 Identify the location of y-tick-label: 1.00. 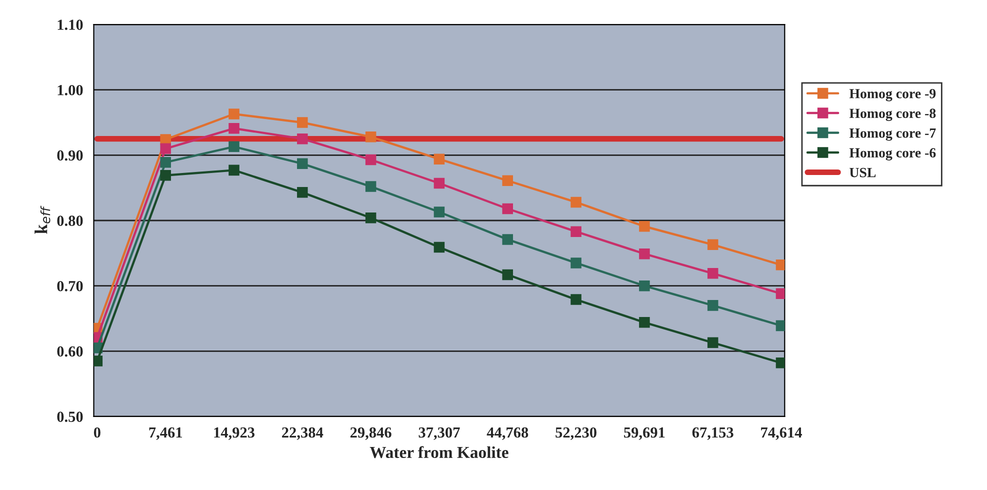
(70, 90).